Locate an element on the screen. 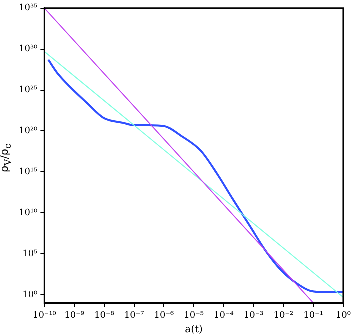  y-tick-label: 10³⁵ is located at coordinates (28, 9).